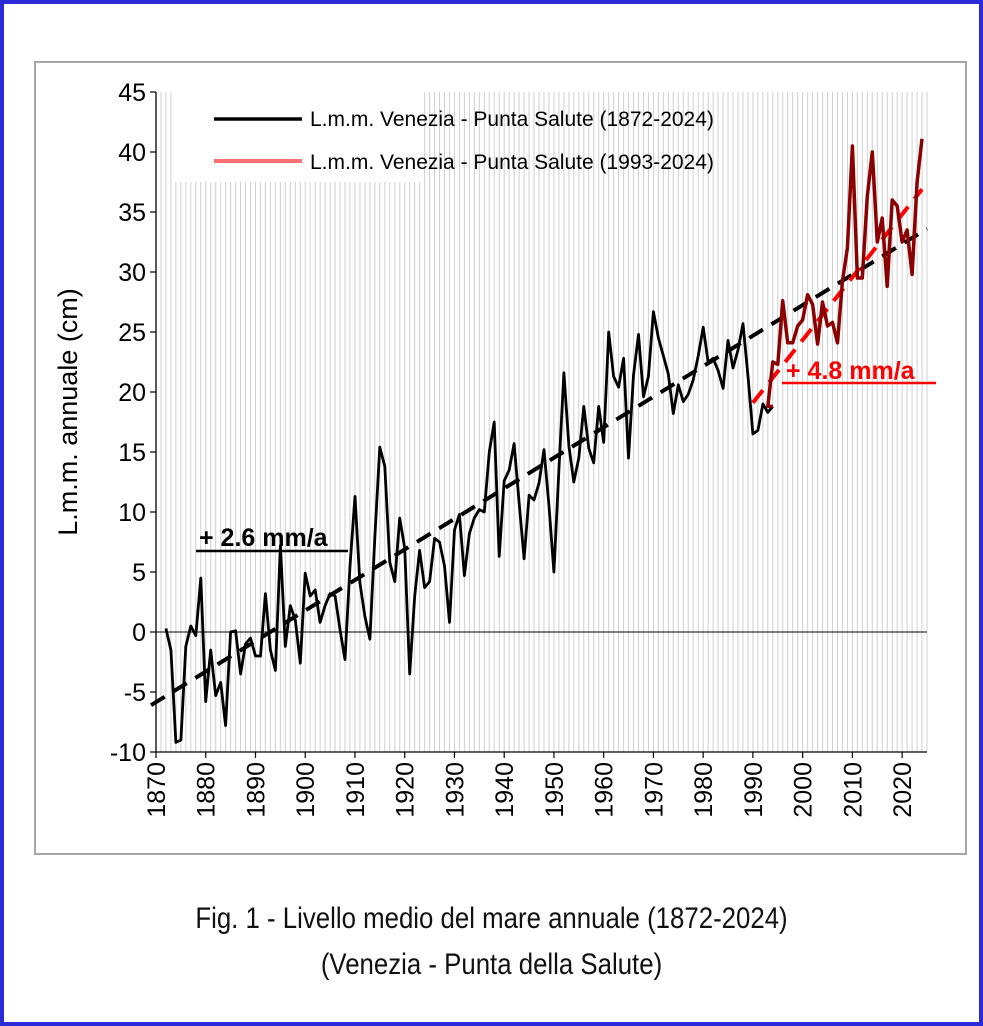 The width and height of the screenshot is (983, 1026). I want to click on x-tick-label-1990: 1990, so click(754, 790).